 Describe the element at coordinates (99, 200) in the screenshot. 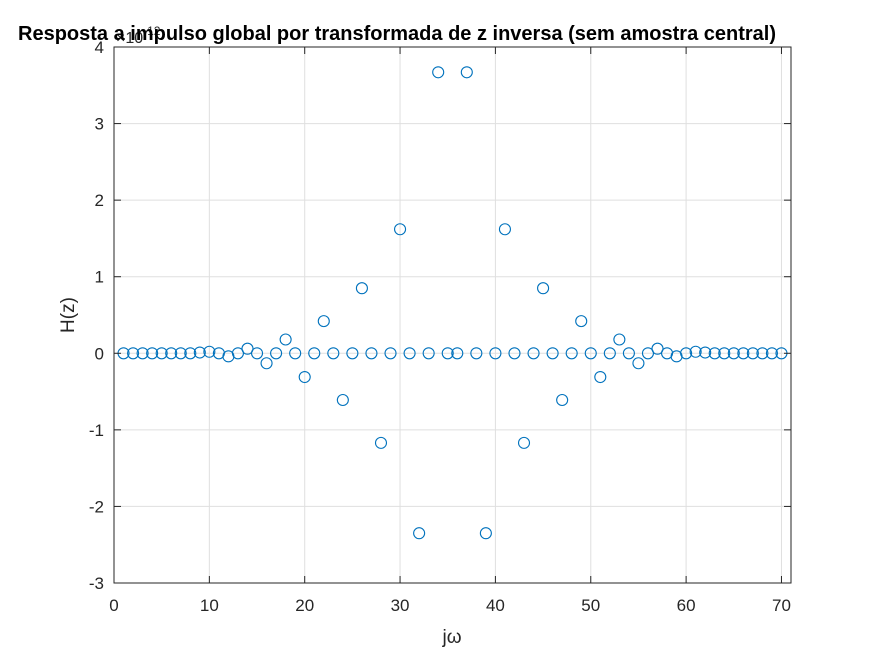

I see `y-tick-label: 2` at that location.